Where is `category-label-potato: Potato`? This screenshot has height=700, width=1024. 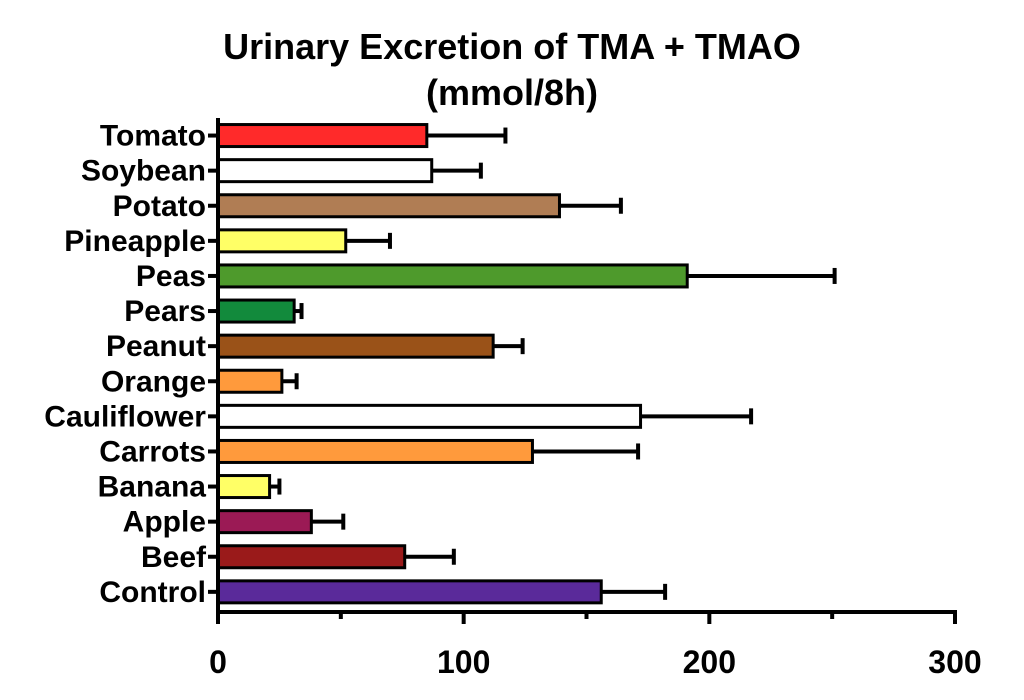 category-label-potato: Potato is located at coordinates (159, 206).